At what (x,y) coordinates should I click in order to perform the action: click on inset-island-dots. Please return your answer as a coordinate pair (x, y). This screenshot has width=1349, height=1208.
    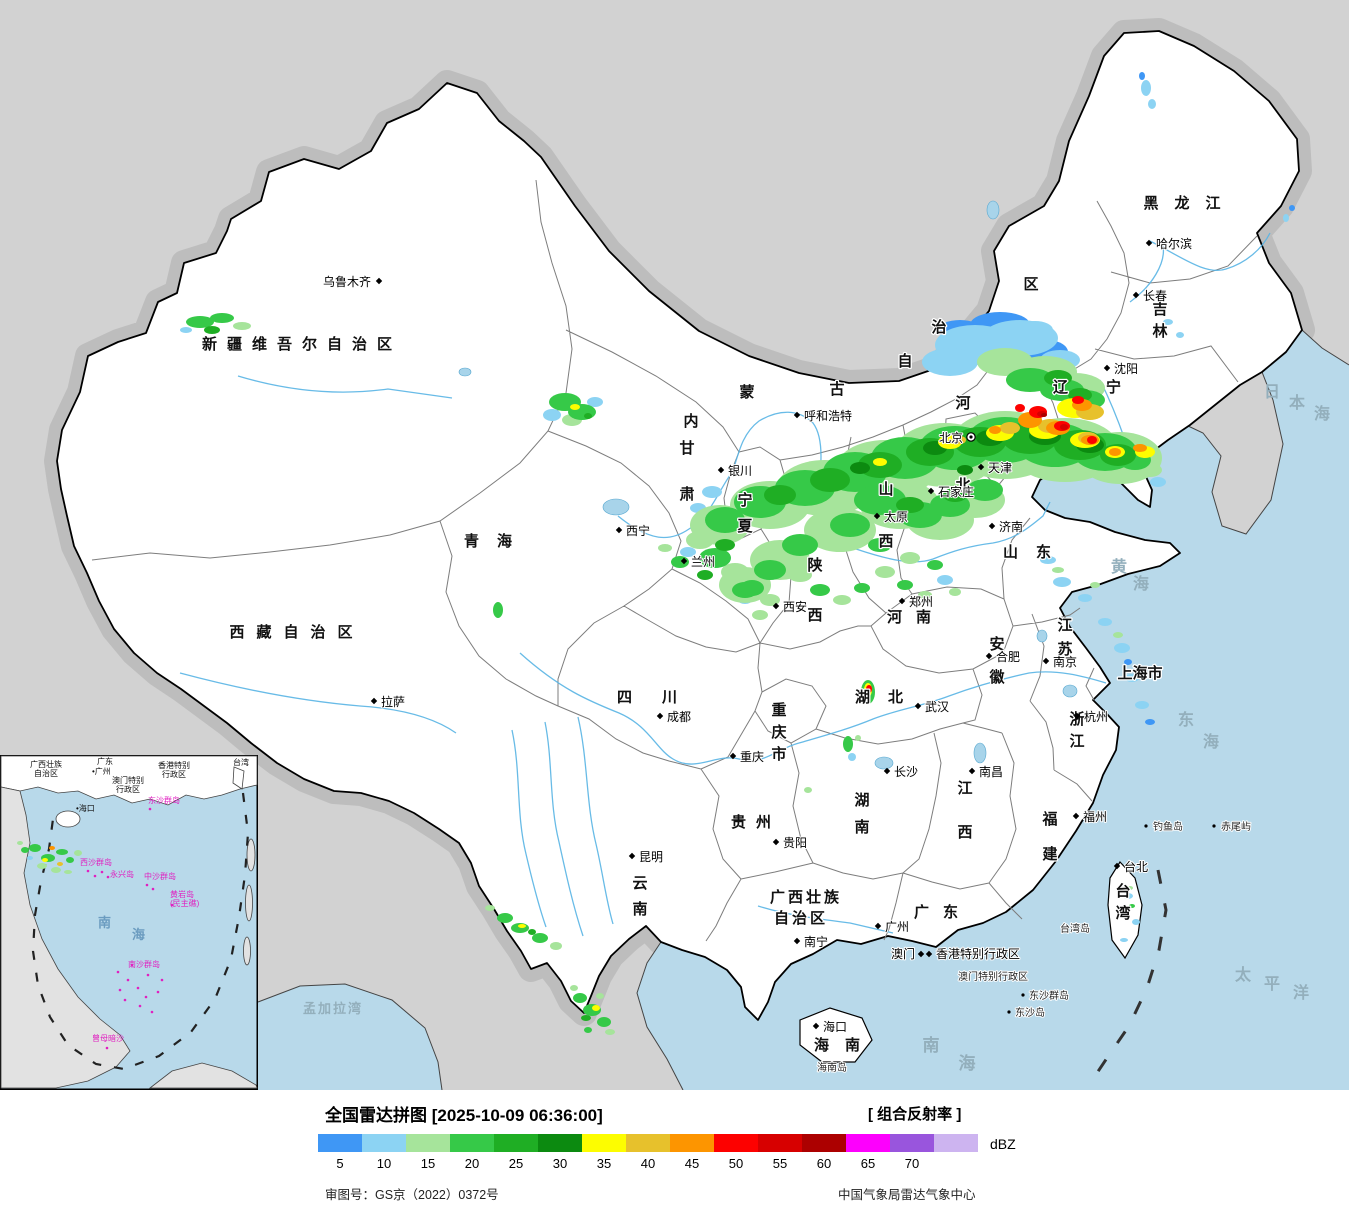
    Looking at the image, I should click on (130, 928).